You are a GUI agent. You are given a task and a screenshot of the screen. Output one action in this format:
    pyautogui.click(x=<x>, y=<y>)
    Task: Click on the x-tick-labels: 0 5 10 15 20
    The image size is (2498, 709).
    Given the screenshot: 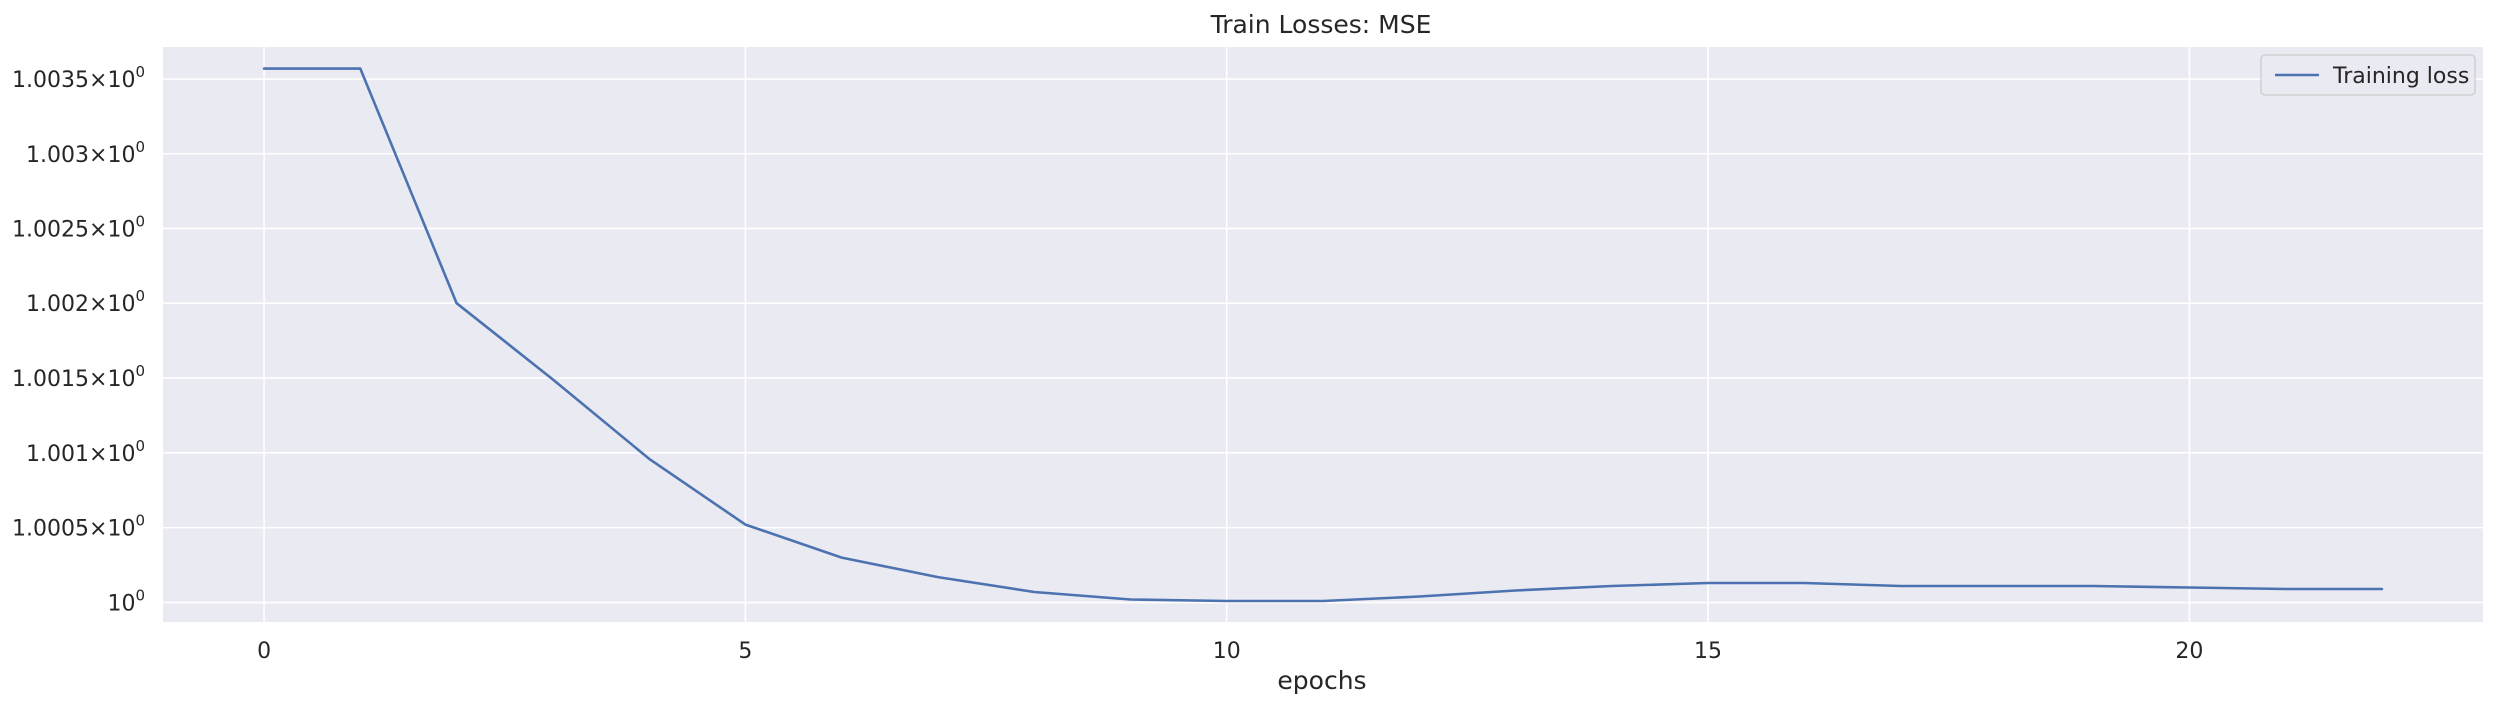 What is the action you would take?
    pyautogui.click(x=1230, y=651)
    